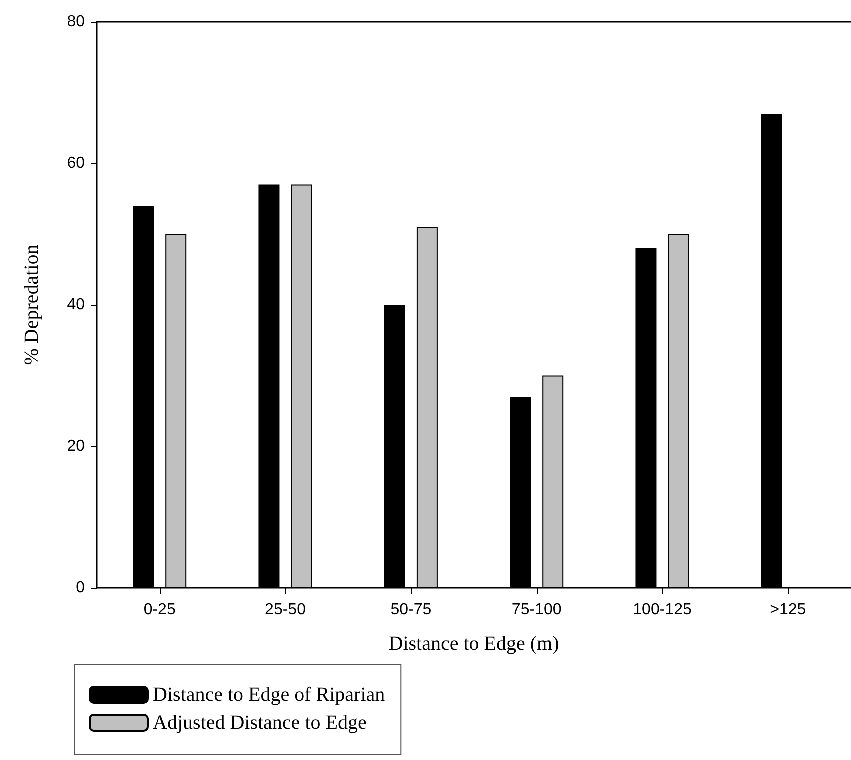 The image size is (851, 760). I want to click on x-tick-label: 75-100, so click(537, 610).